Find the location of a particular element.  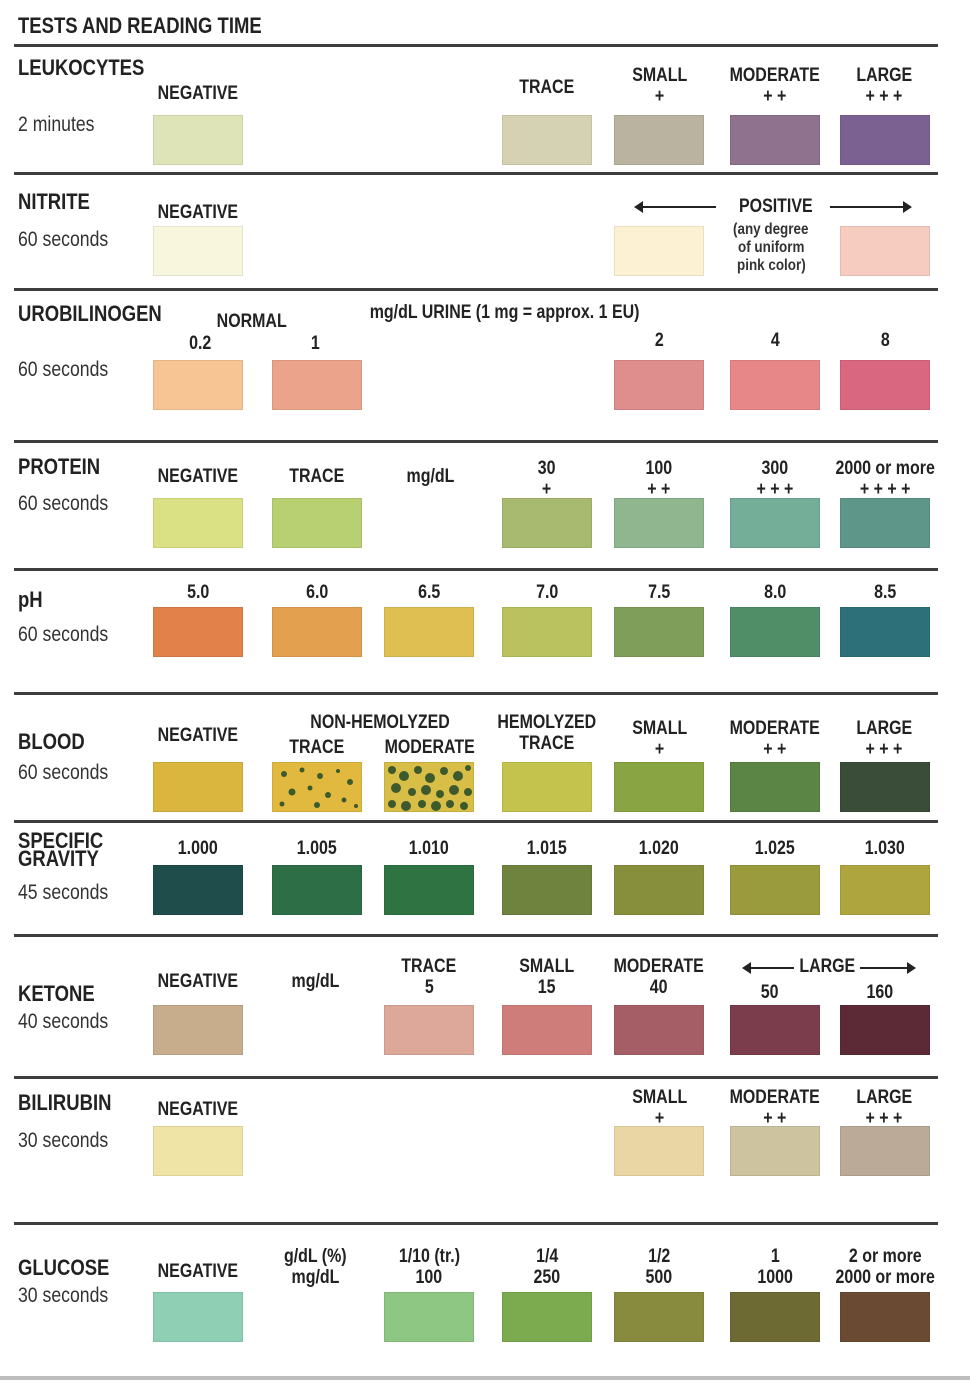

level-label: 1/4 250 is located at coordinates (547, 1267).